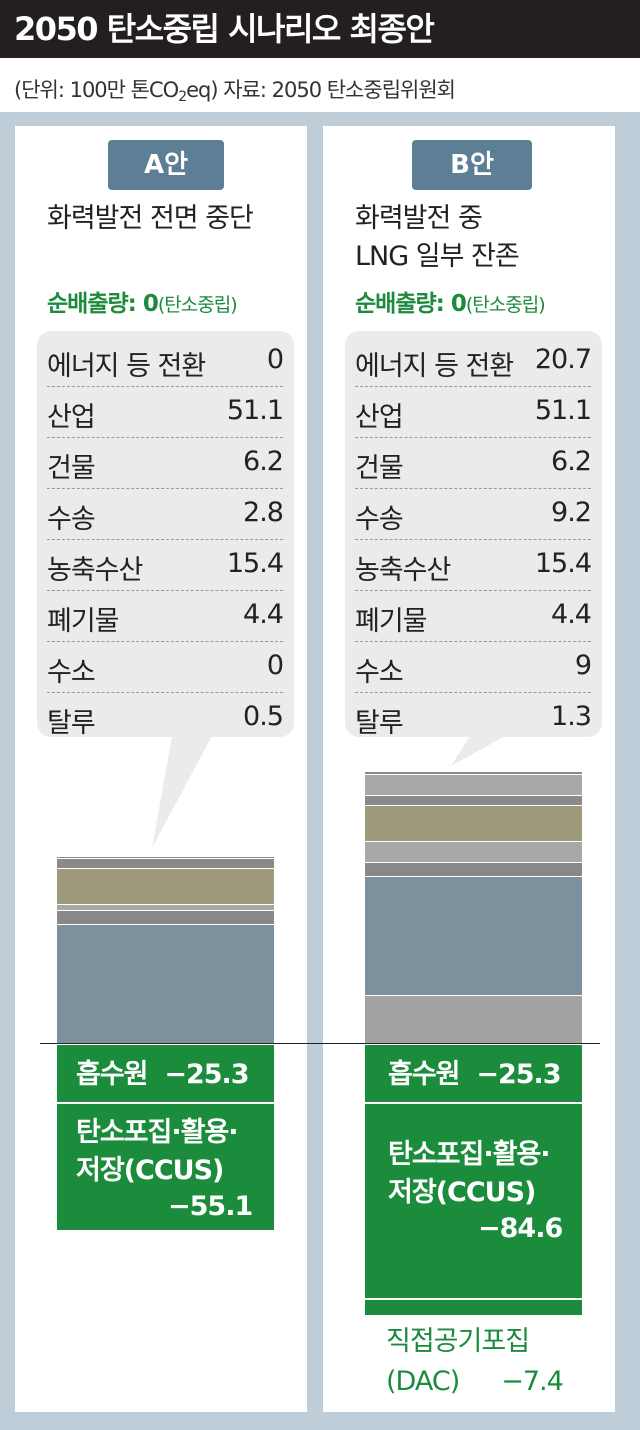 The height and width of the screenshot is (1430, 640). I want to click on scenario-a-description: 화력발전 전면 중단, so click(150, 219).